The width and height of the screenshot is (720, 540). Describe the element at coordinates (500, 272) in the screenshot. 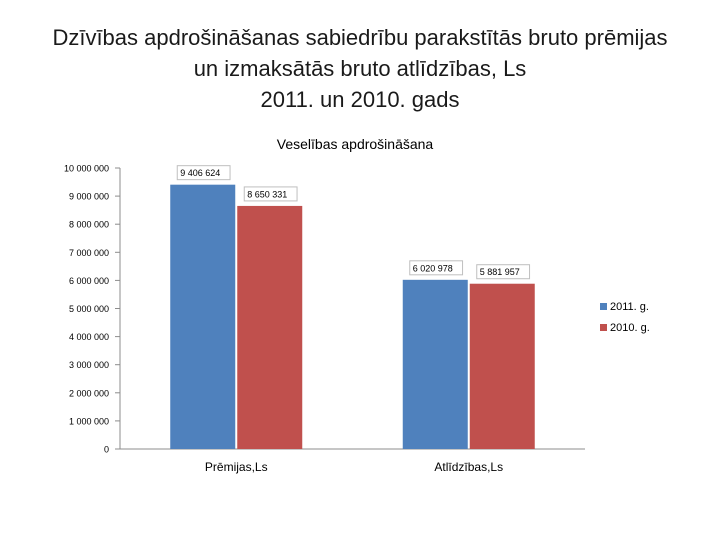

I see `data-label: 5 881 957` at that location.